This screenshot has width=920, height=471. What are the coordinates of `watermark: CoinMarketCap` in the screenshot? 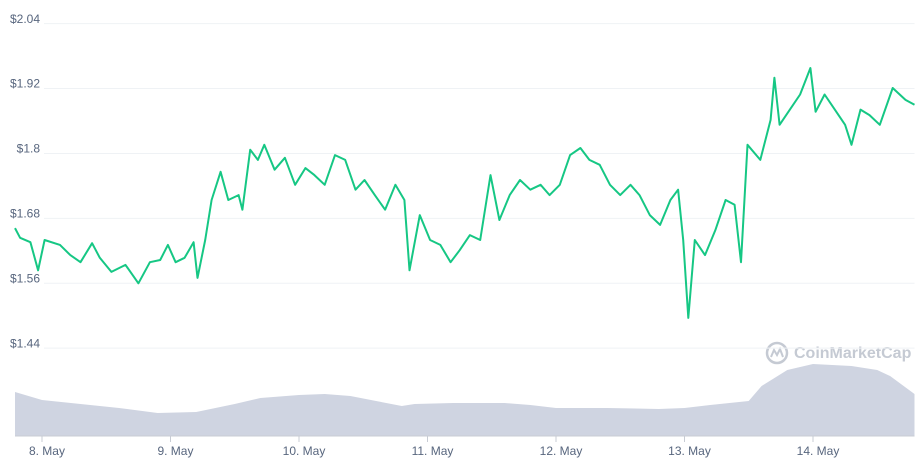 It's located at (853, 353).